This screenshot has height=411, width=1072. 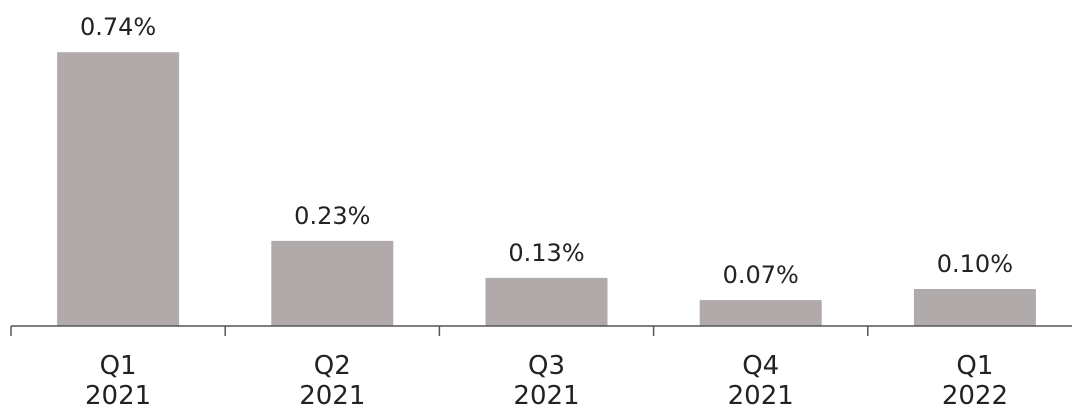 I want to click on x-tick-label-quarter: Q4, so click(x=760, y=366).